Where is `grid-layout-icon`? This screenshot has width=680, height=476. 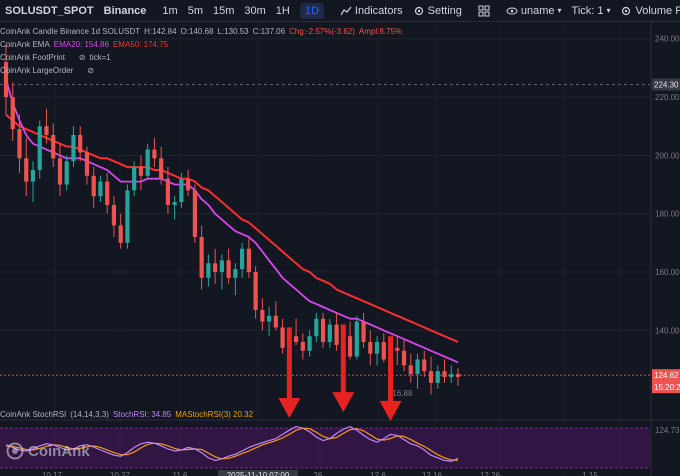
grid-layout-icon is located at coordinates (484, 10).